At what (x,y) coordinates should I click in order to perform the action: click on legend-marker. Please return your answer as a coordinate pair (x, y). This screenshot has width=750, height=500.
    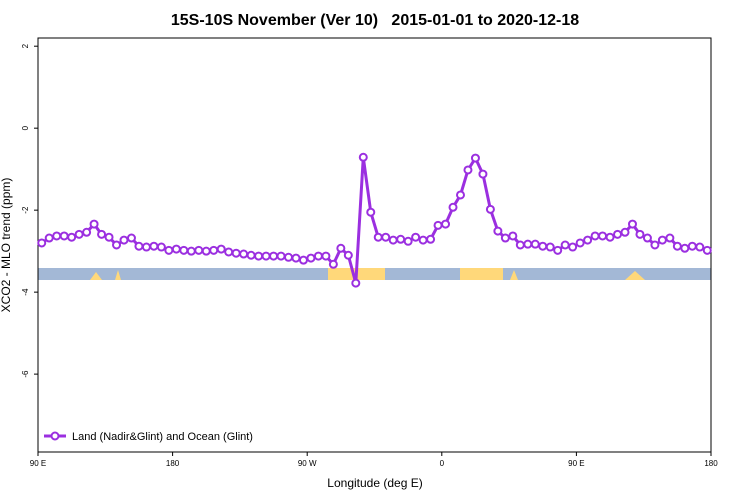
    Looking at the image, I should click on (55, 436).